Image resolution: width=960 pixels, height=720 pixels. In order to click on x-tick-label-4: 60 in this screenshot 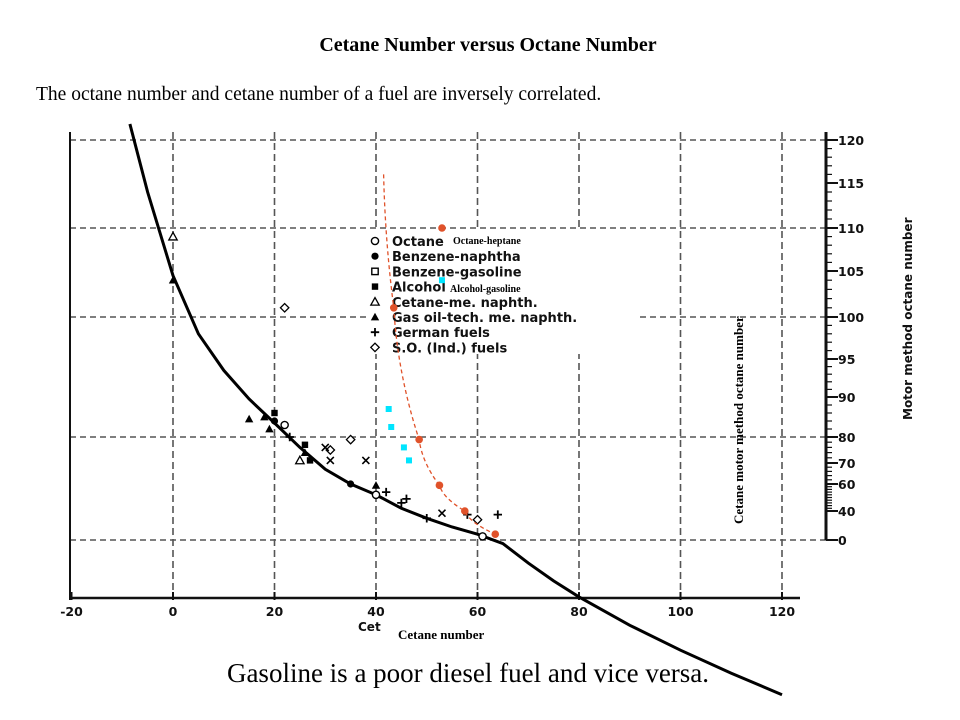, I will do `click(478, 611)`.